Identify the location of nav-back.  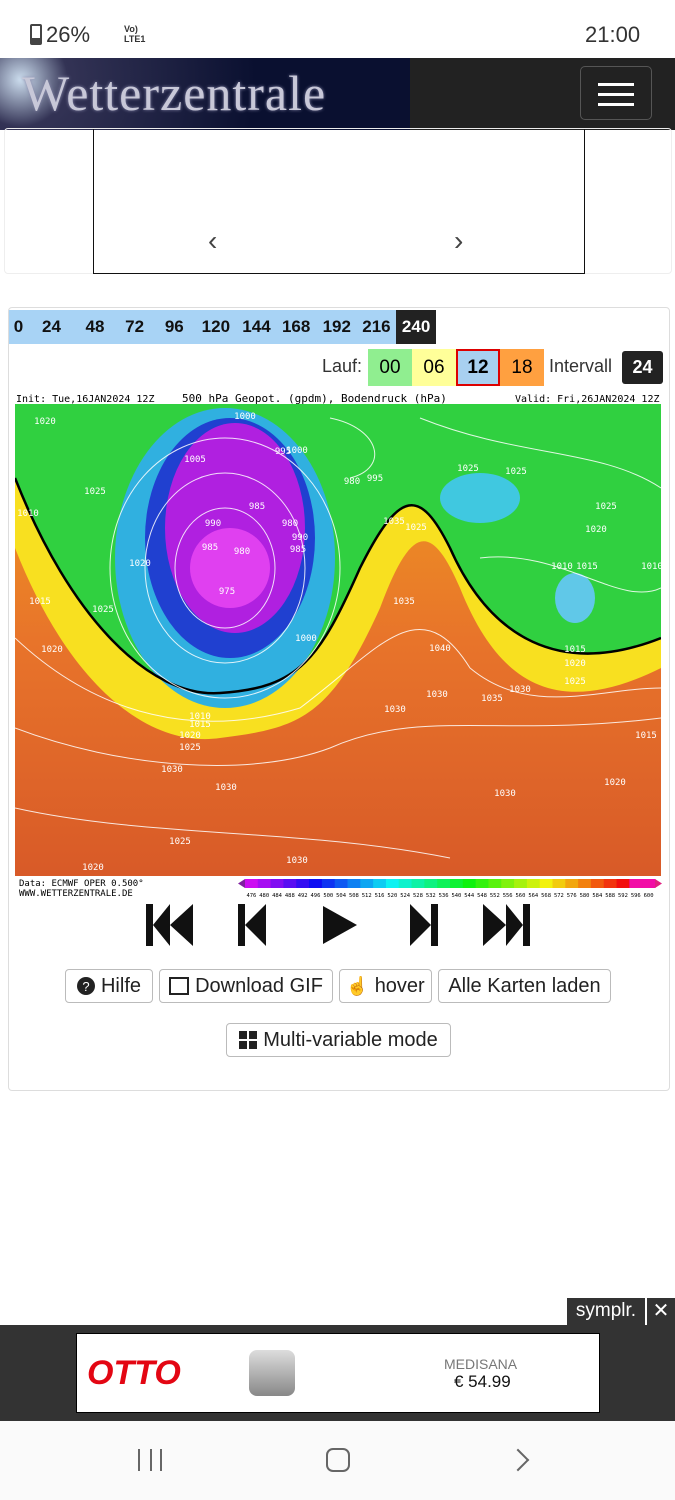
(518, 1460).